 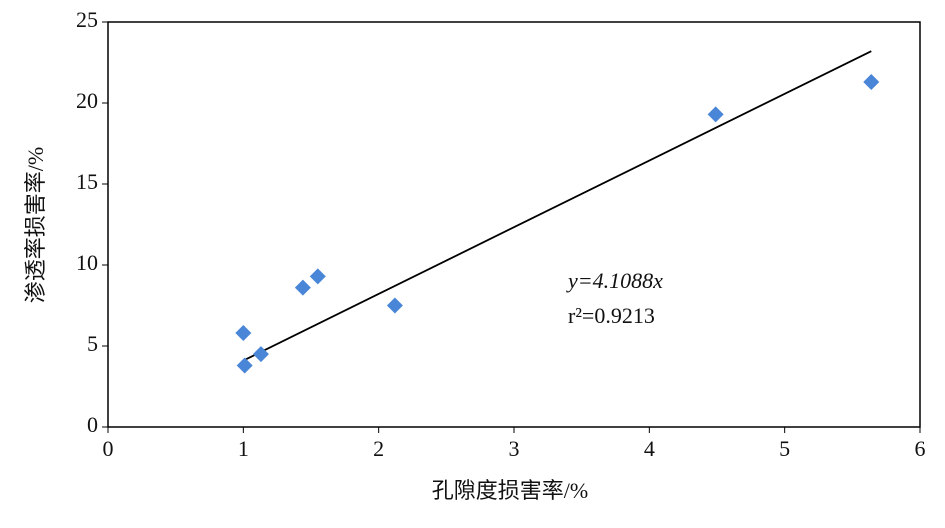 What do you see at coordinates (920, 448) in the screenshot?
I see `x-tick-label: 6` at bounding box center [920, 448].